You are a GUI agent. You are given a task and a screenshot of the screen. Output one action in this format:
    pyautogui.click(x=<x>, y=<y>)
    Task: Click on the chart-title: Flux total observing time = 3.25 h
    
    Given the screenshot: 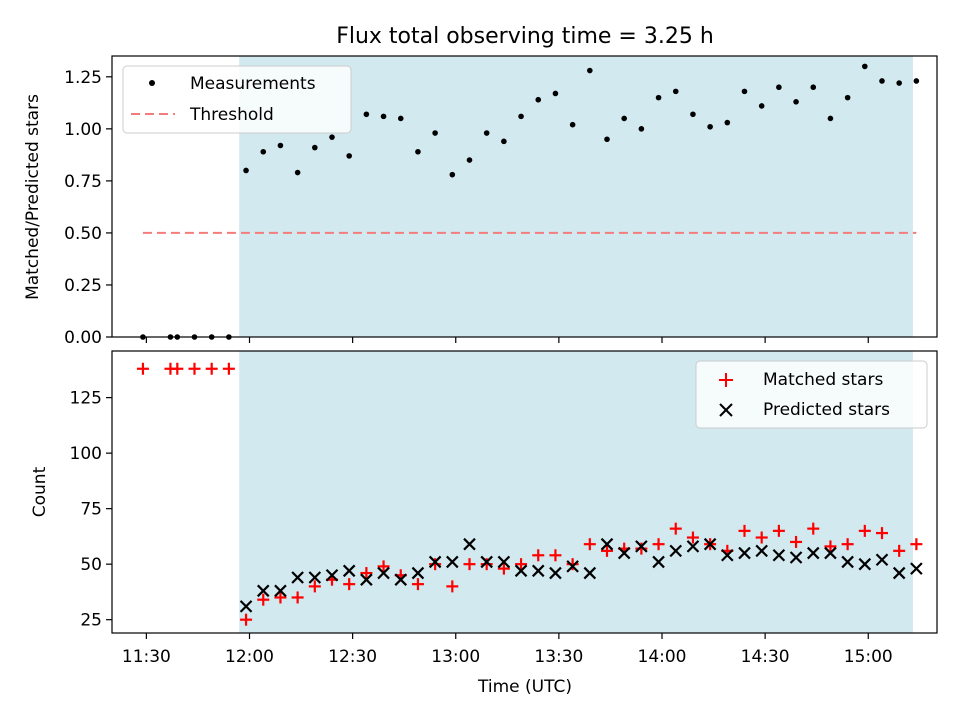 What is the action you would take?
    pyautogui.click(x=525, y=36)
    